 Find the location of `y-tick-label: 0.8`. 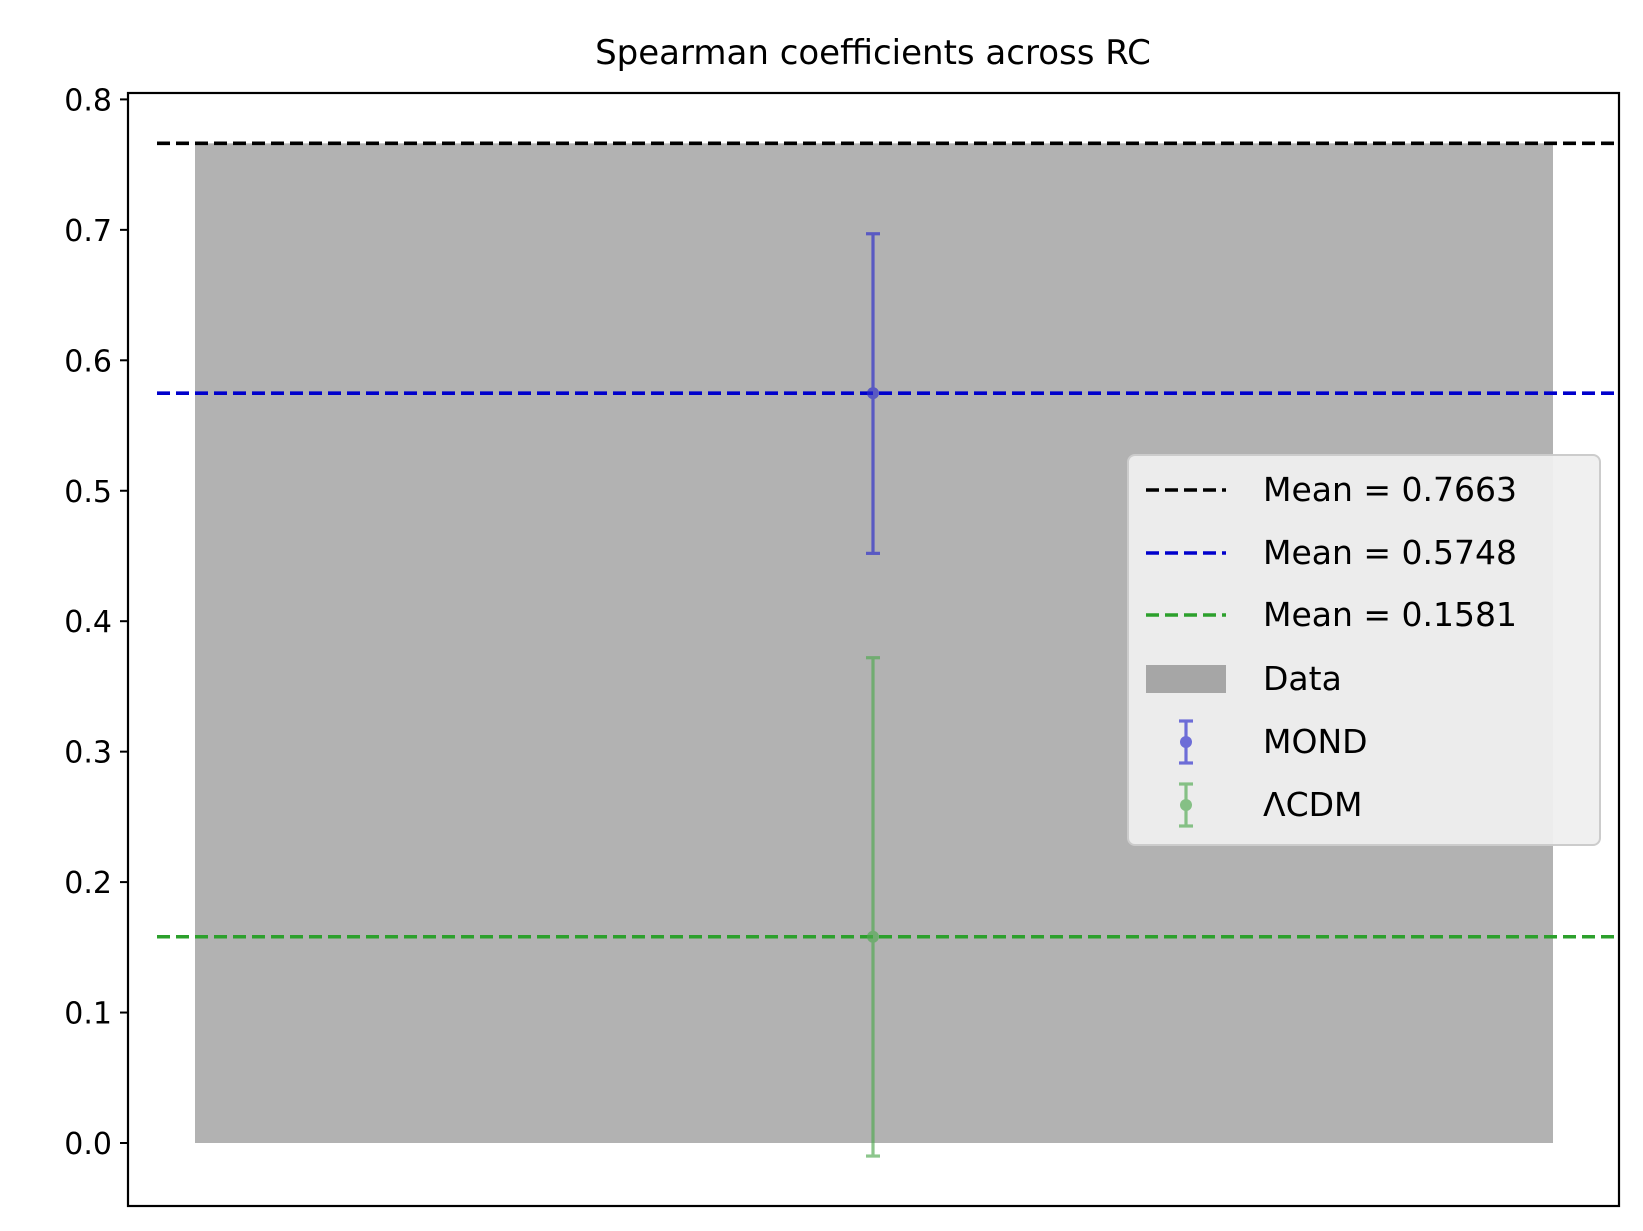

y-tick-label: 0.8 is located at coordinates (88, 100).